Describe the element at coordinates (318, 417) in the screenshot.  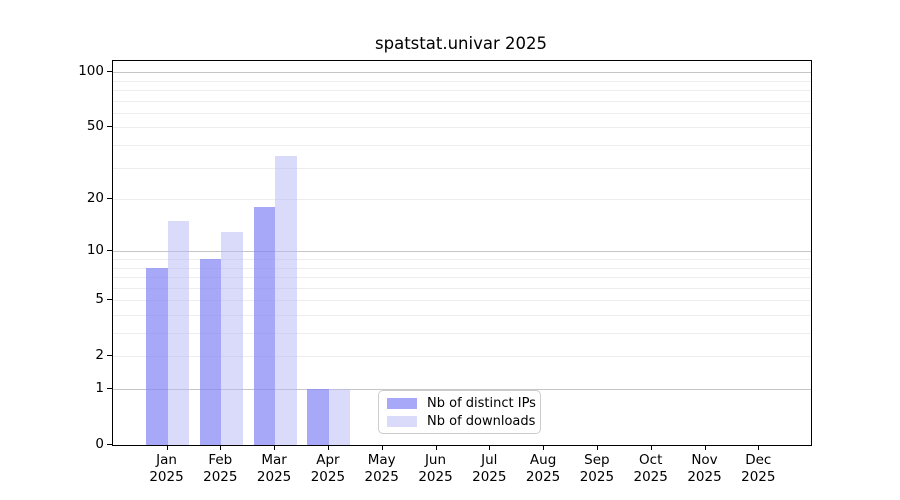
I see `bar-apr-distinct-ips` at that location.